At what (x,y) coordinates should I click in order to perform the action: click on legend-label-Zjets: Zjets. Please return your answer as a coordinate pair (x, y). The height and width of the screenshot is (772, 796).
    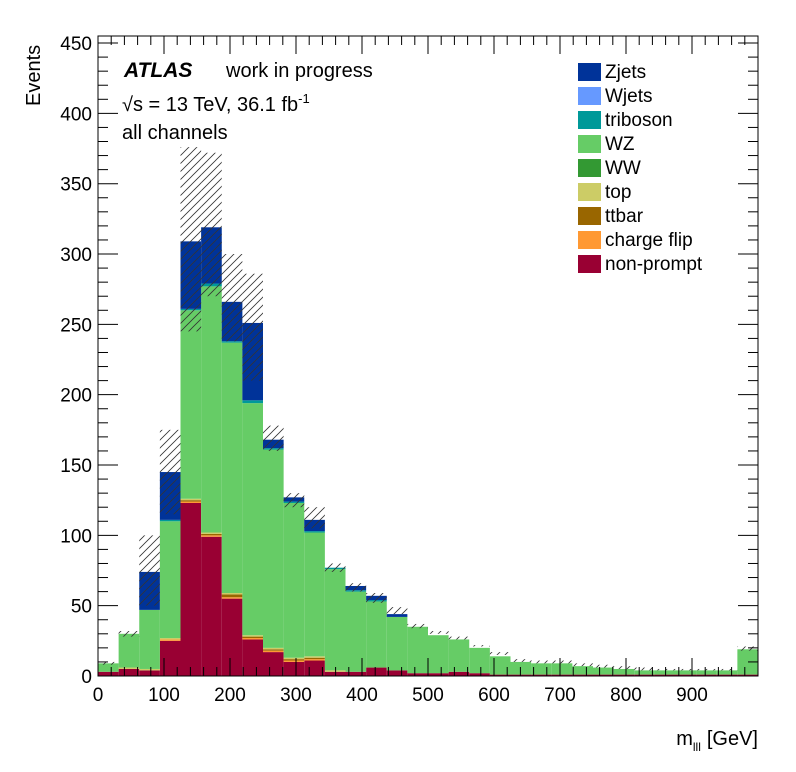
    Looking at the image, I should click on (625, 72).